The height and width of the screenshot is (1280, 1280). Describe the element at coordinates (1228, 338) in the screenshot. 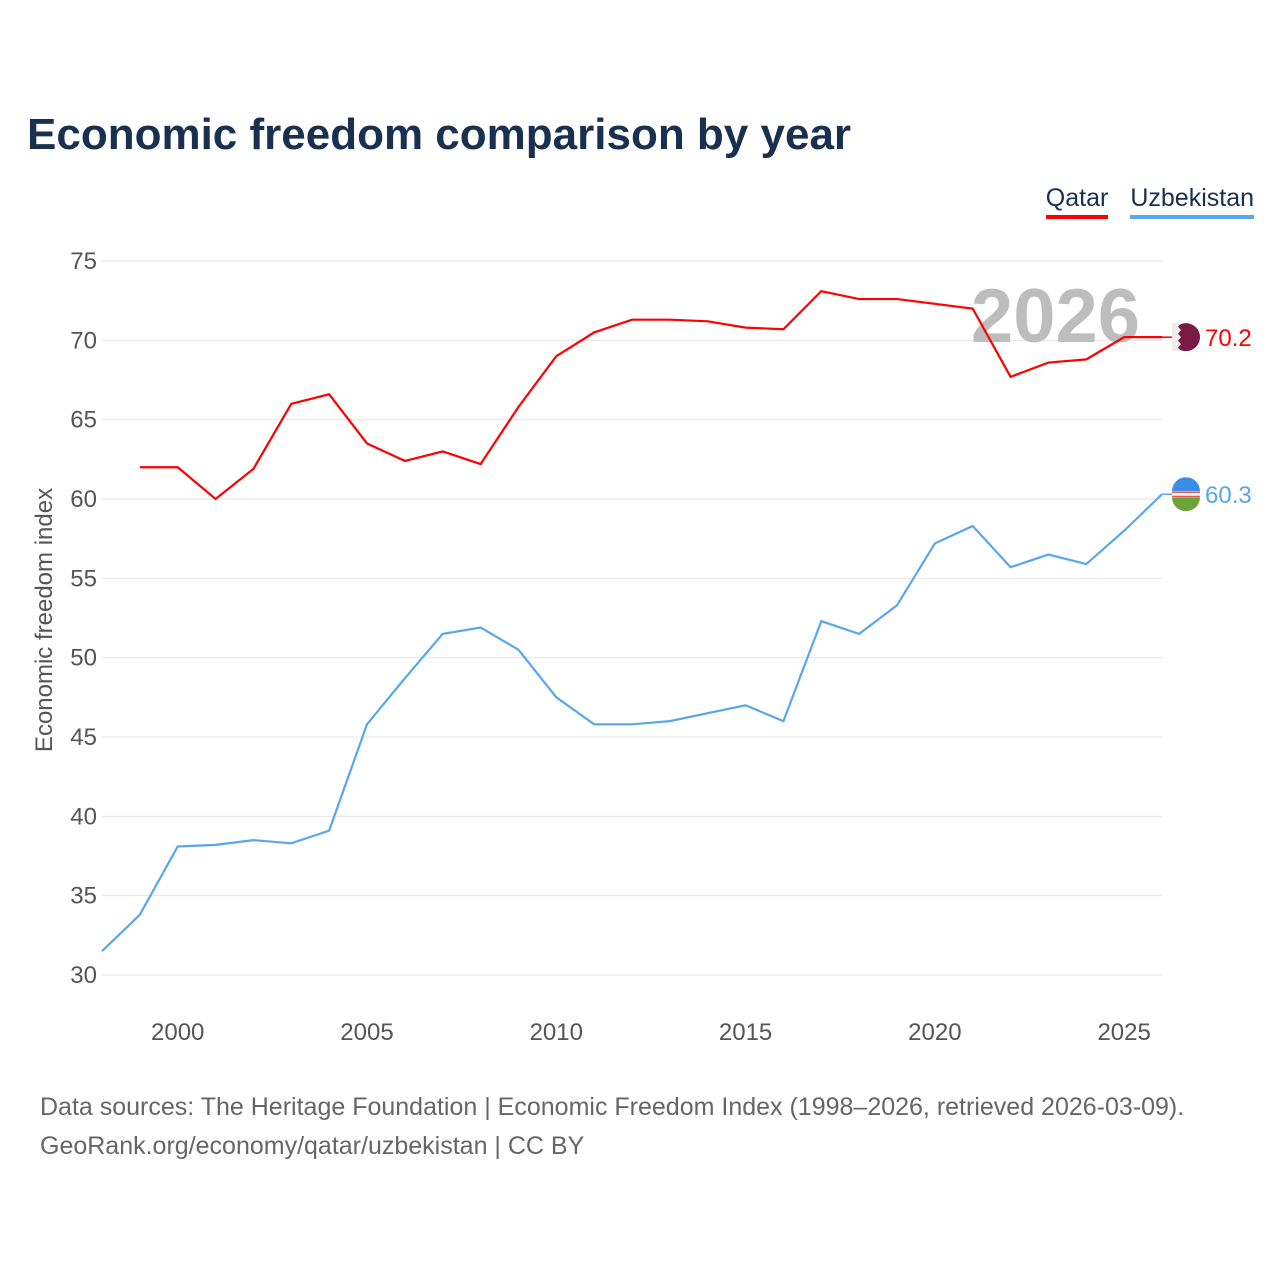

I see `end-value-label: 70.2` at that location.